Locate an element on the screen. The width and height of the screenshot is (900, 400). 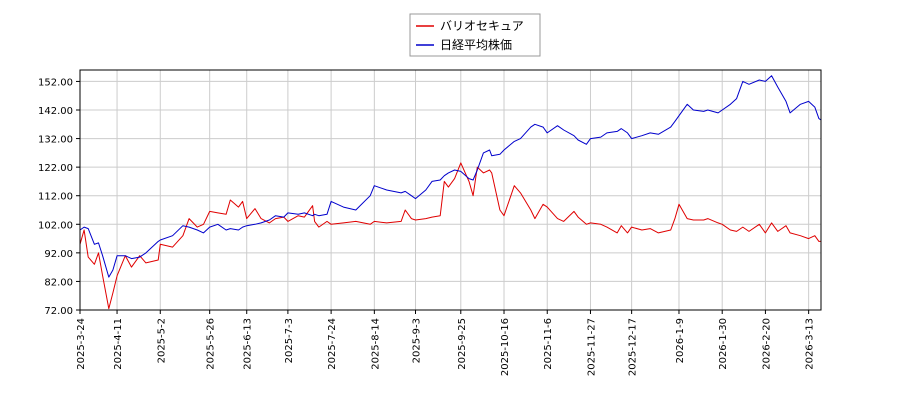
x-tick-label: 2026-1-9 is located at coordinates (680, 340).